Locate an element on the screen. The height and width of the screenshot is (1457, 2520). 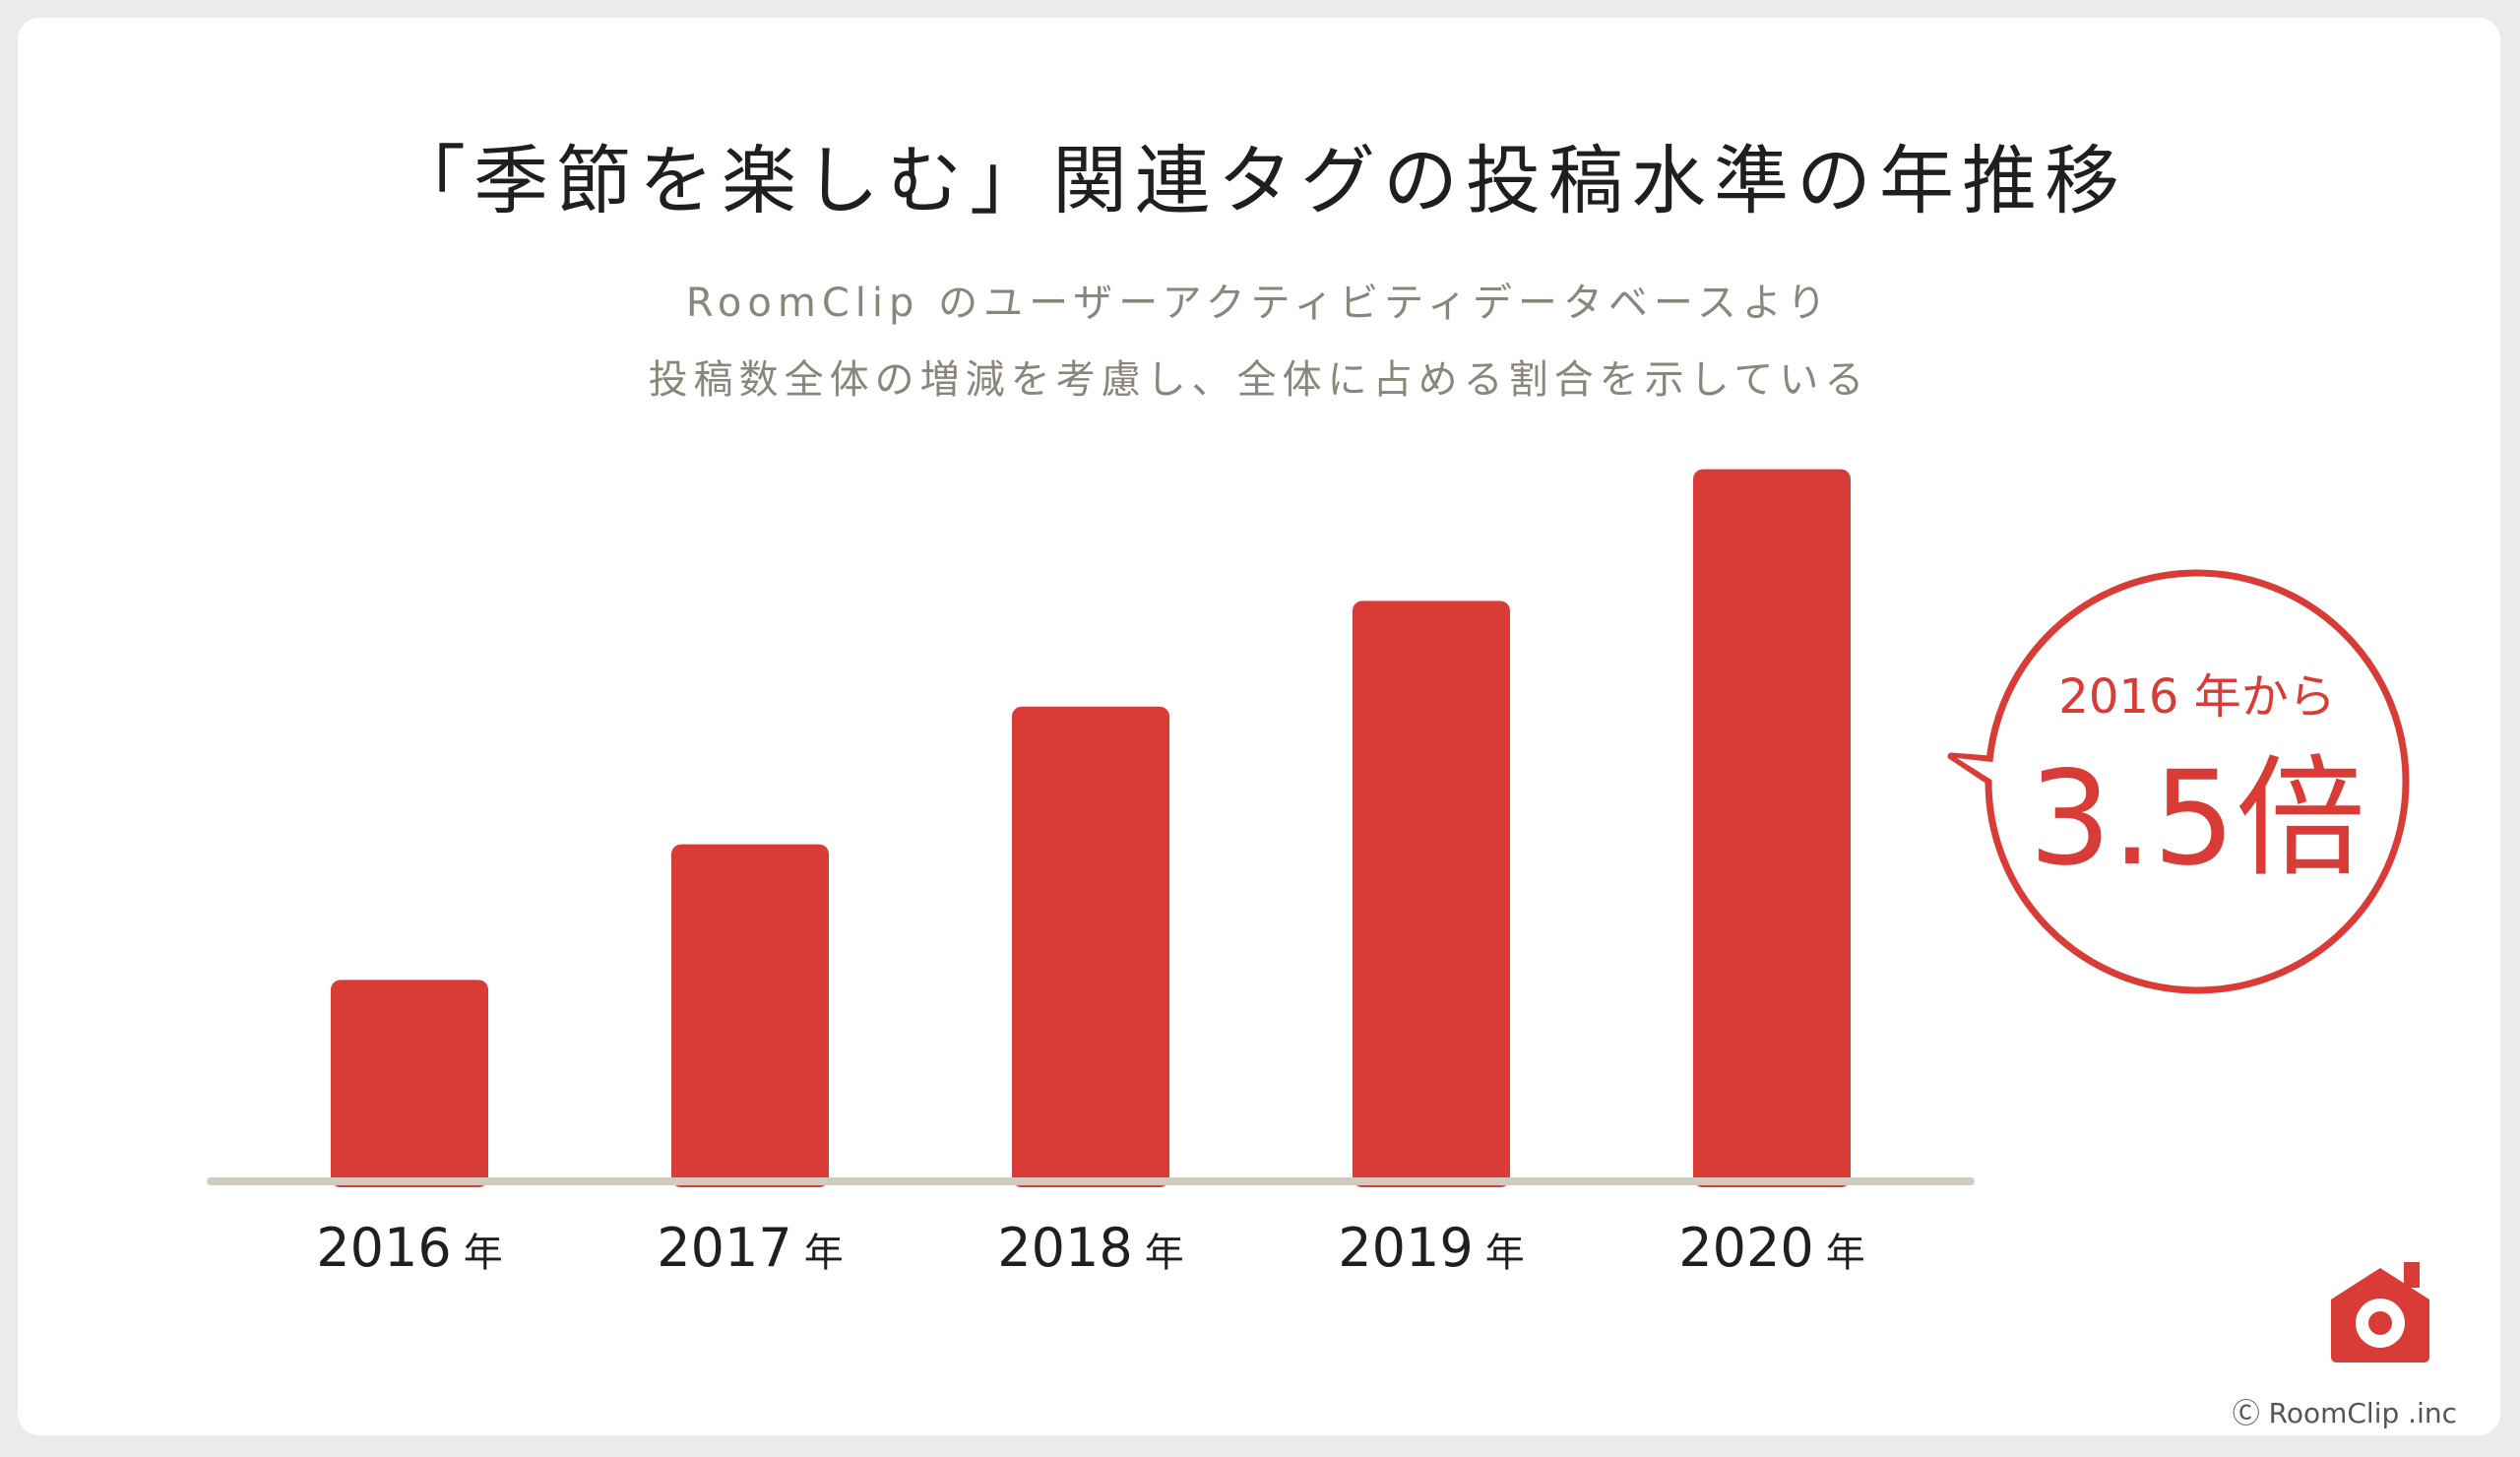
callout-multiplier: 3.5倍 is located at coordinates (2197, 819).